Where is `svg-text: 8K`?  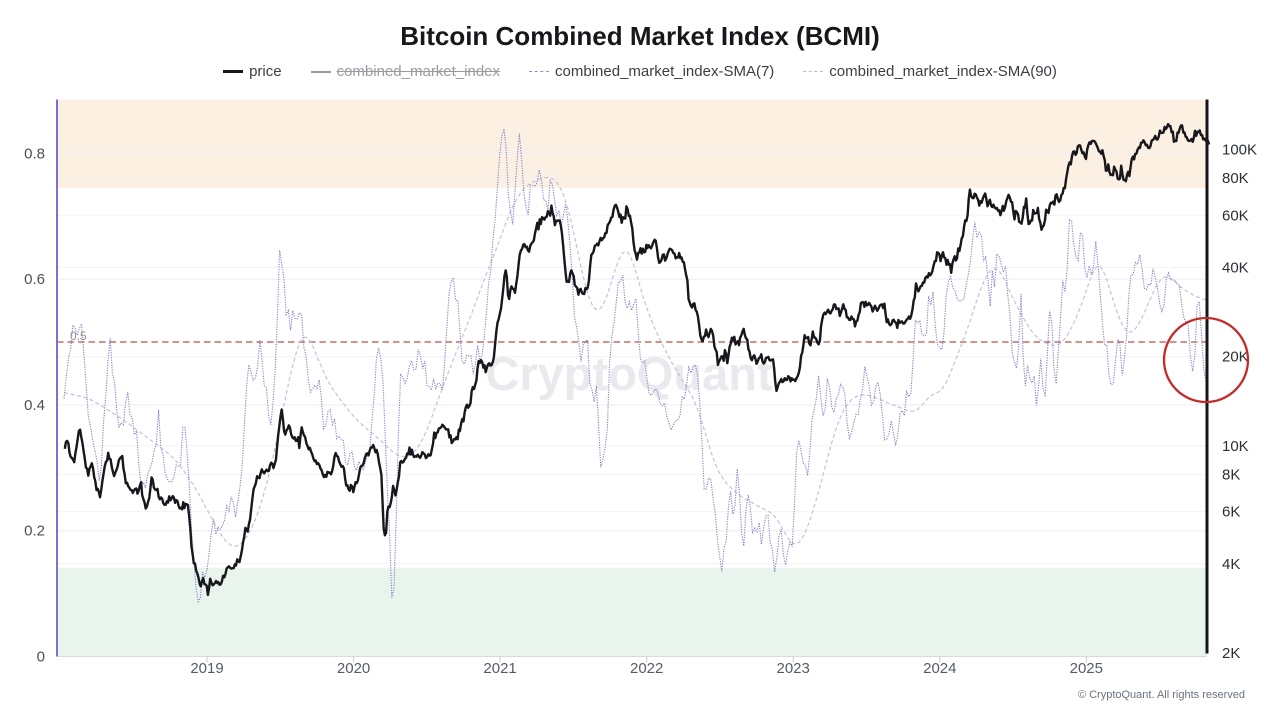 svg-text: 8K is located at coordinates (1231, 475).